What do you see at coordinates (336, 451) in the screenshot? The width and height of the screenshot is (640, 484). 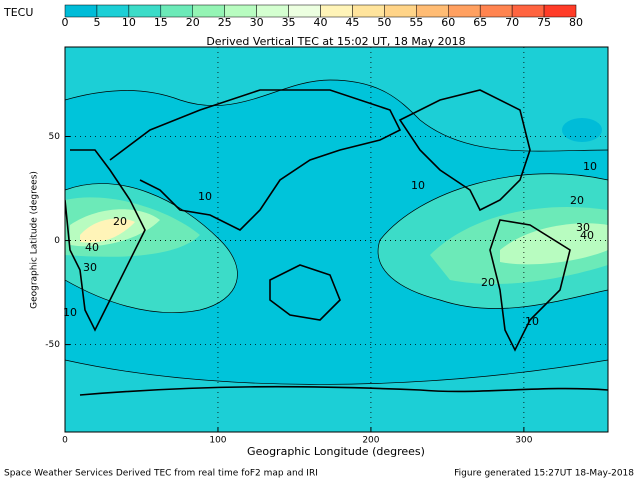 I see `x-axis-label: Geographic Longitude (degrees)` at bounding box center [336, 451].